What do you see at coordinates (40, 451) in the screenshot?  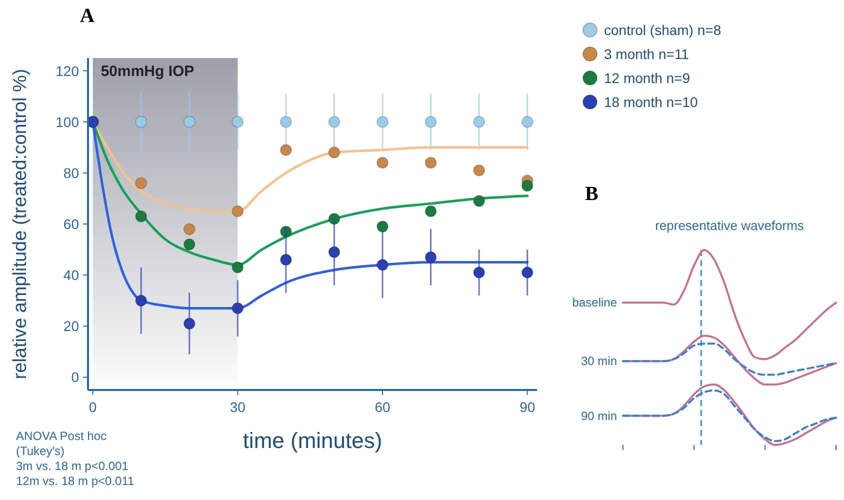 I see `text: (Tukey's)` at bounding box center [40, 451].